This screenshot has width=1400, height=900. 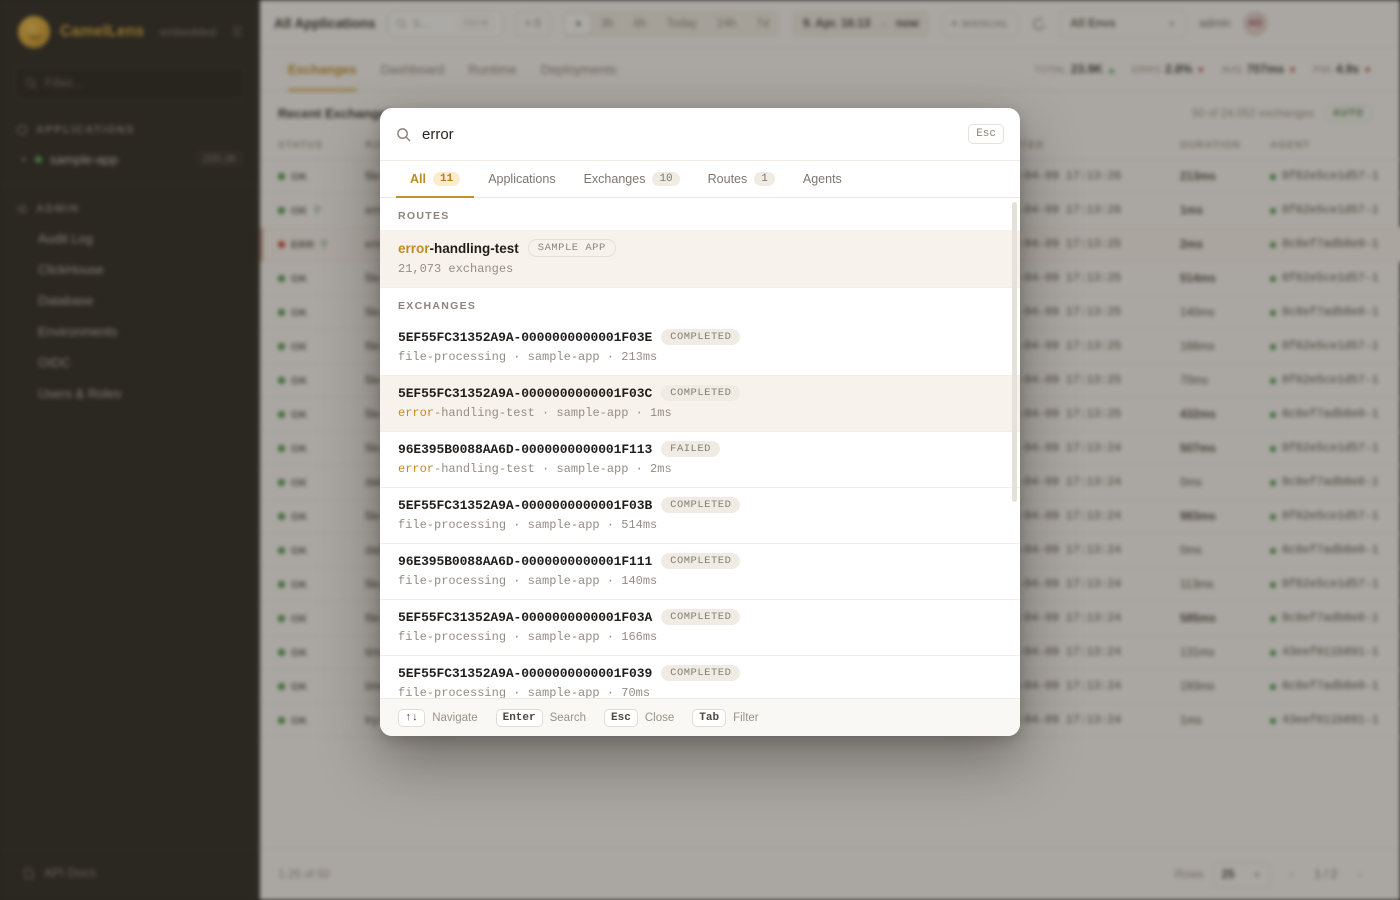 What do you see at coordinates (525, 393) in the screenshot?
I see `result-name: 5EF55FC31352A9A-0000000000001F03C` at bounding box center [525, 393].